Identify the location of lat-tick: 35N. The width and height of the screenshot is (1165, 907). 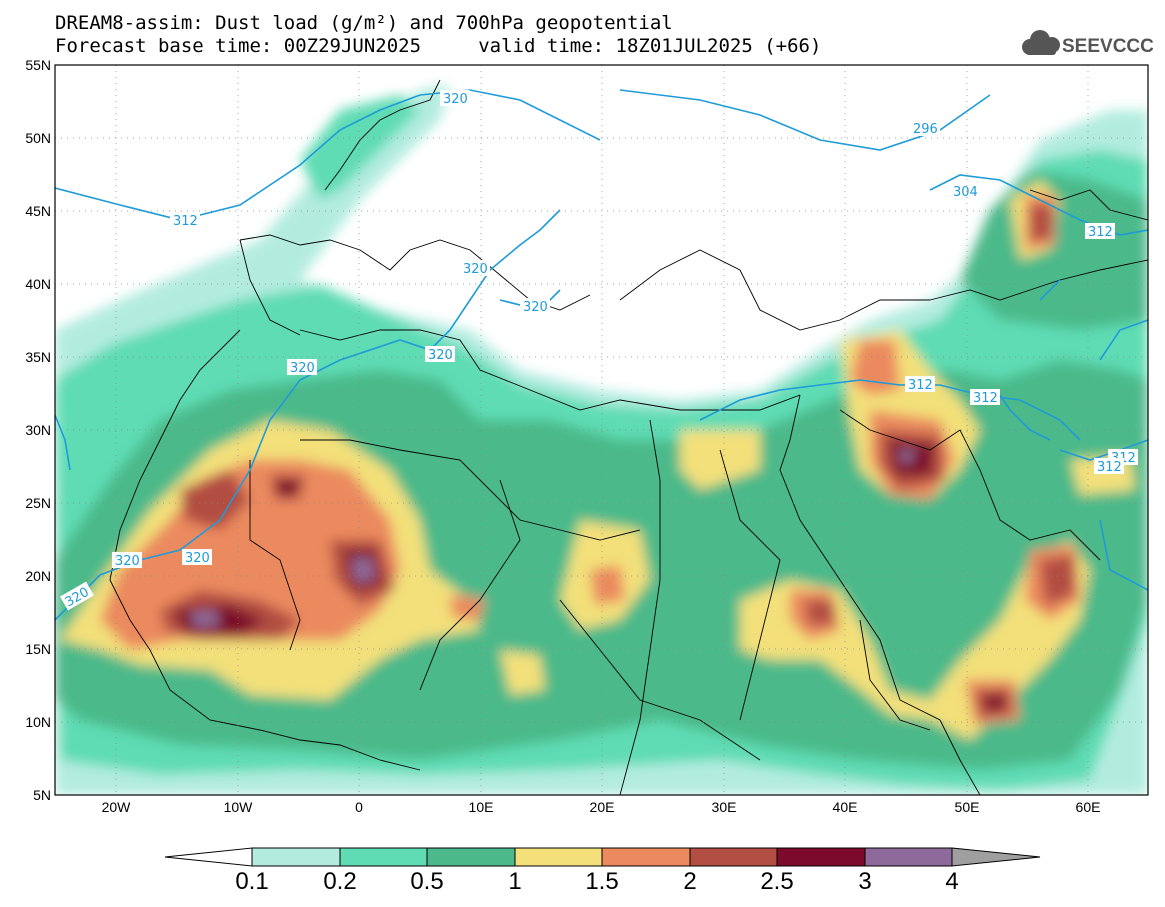
(38, 357).